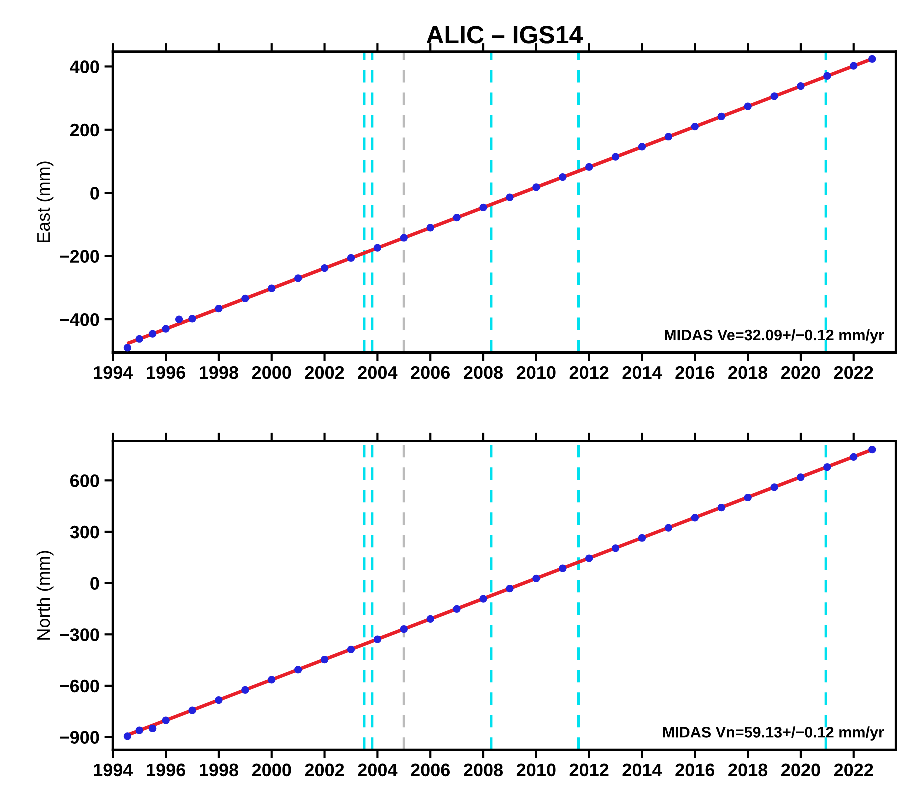 Image resolution: width=898 pixels, height=798 pixels. Describe the element at coordinates (80, 319) in the screenshot. I see `y-tick-label: −400` at that location.